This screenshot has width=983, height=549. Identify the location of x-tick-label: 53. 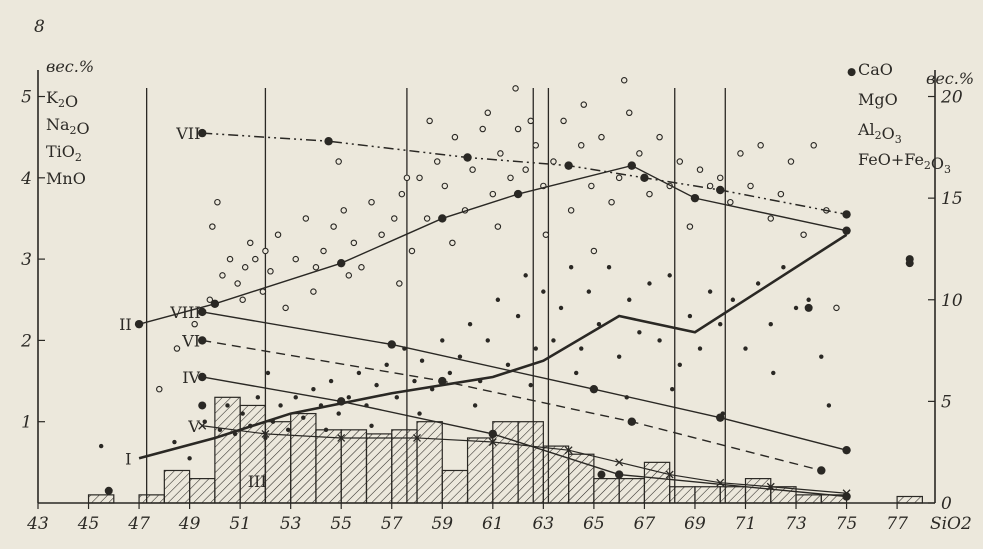
(291, 524).